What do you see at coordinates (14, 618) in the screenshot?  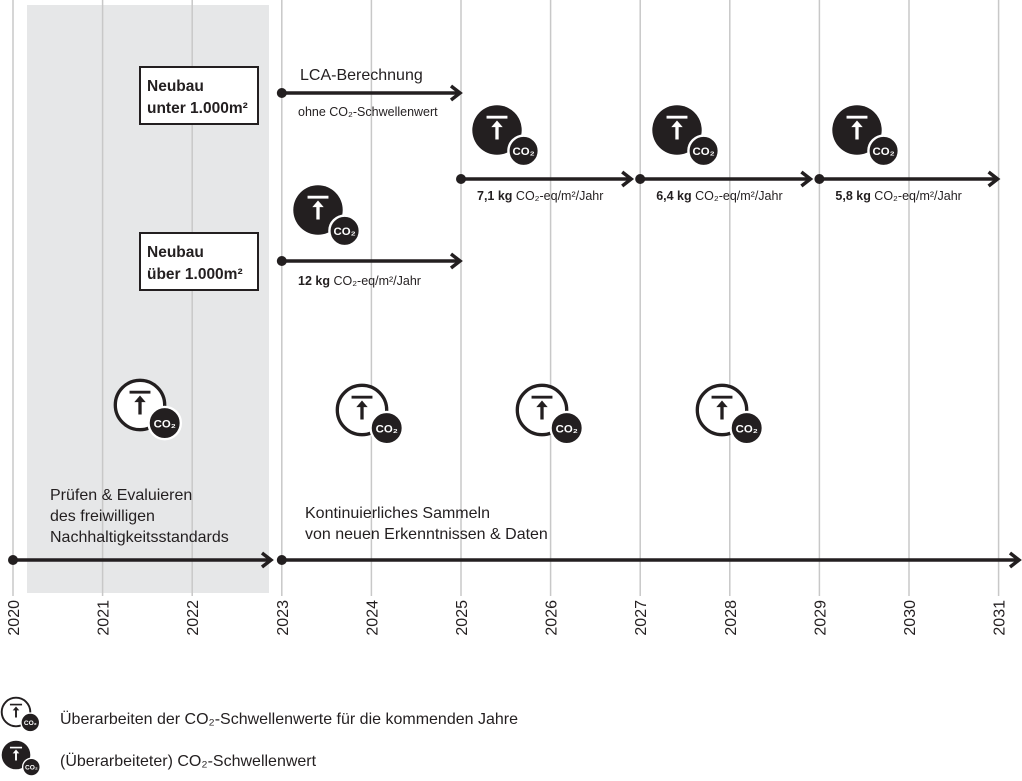 I see `year-label: 2020` at bounding box center [14, 618].